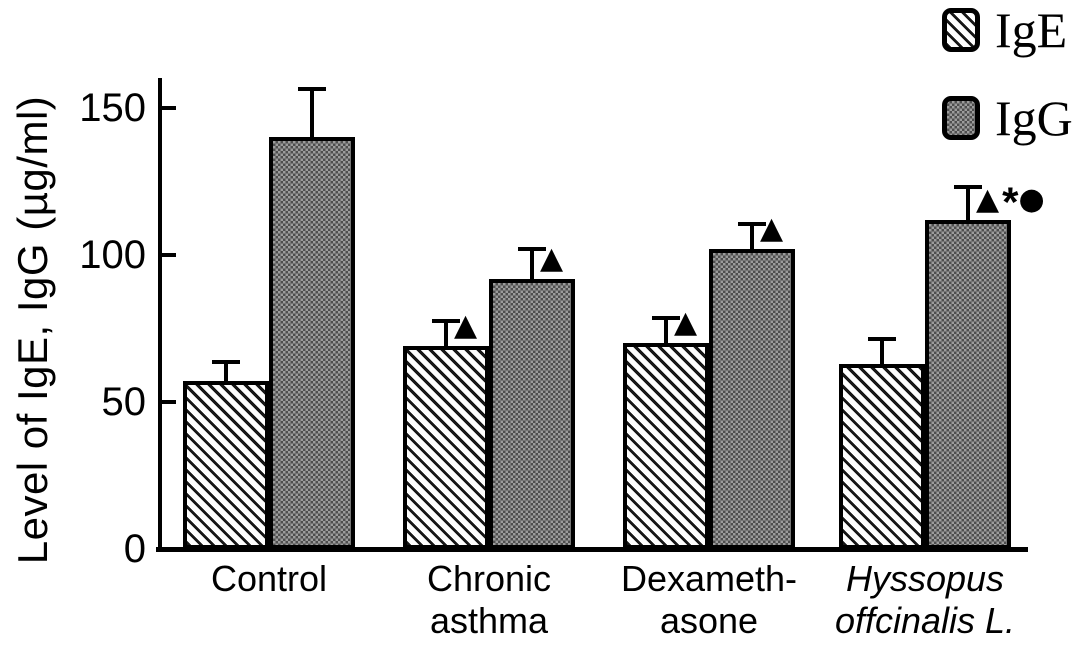 This screenshot has width=1087, height=648. I want to click on error-bar-igg-hyssopus-offcinalis-l, so click(968, 204).